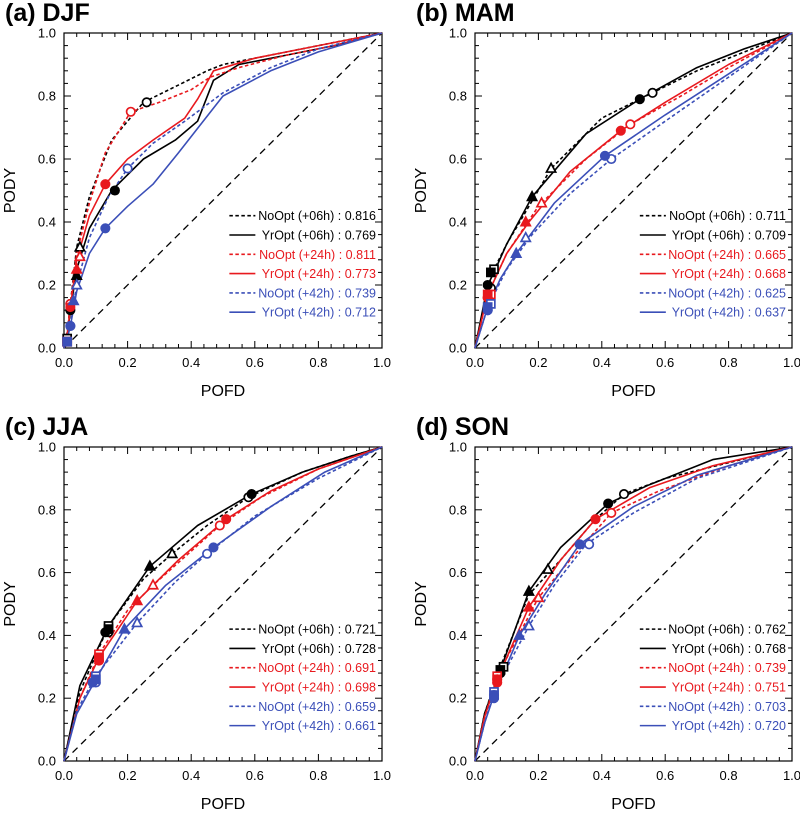 The height and width of the screenshot is (816, 800). What do you see at coordinates (47, 13) in the screenshot?
I see `panel-title: (a) DJF` at bounding box center [47, 13].